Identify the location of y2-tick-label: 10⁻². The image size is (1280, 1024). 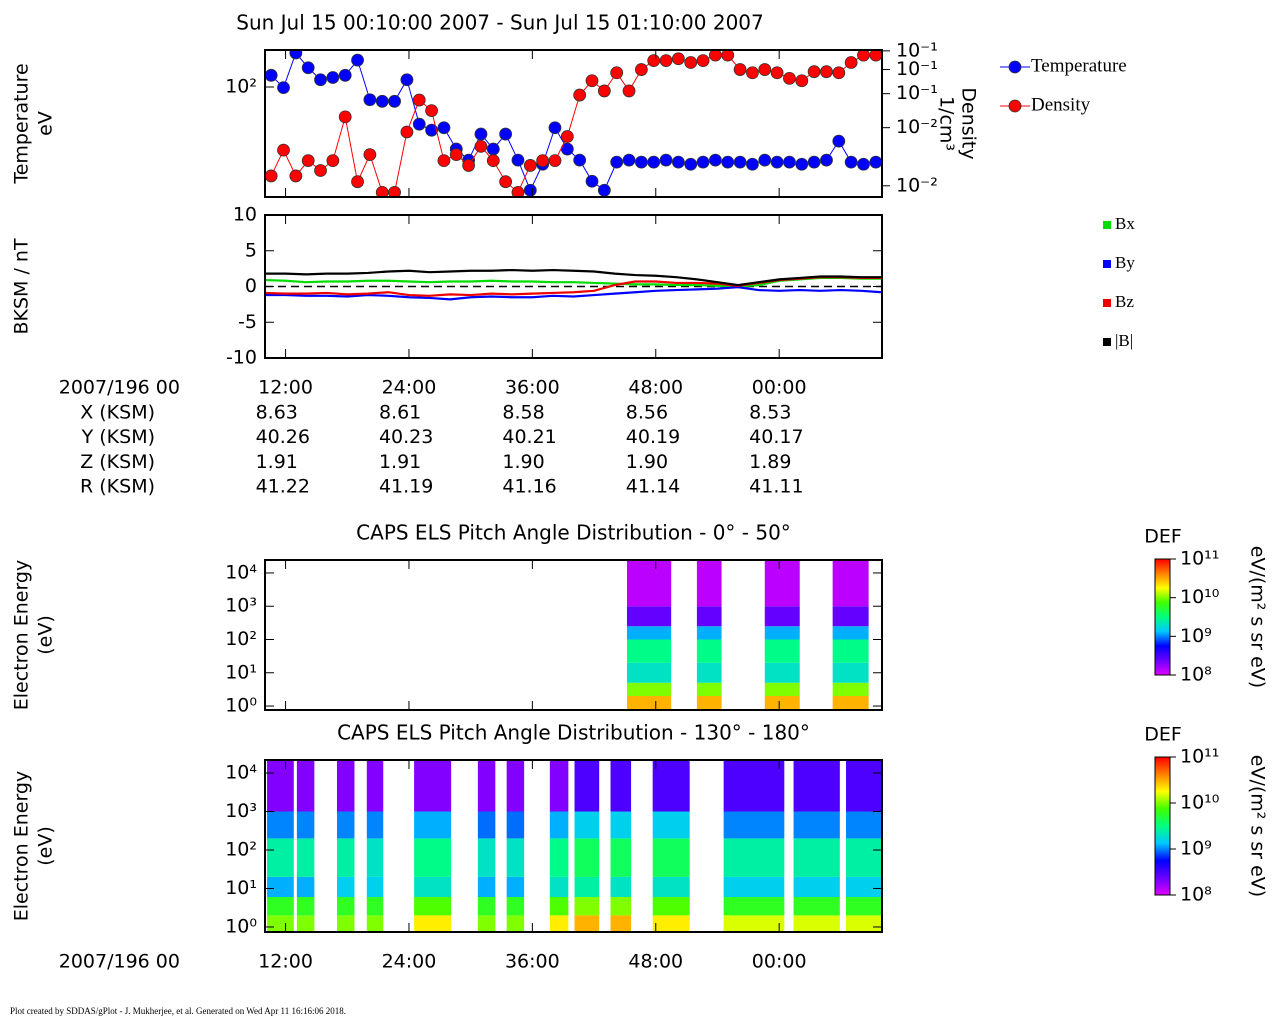
(917, 185).